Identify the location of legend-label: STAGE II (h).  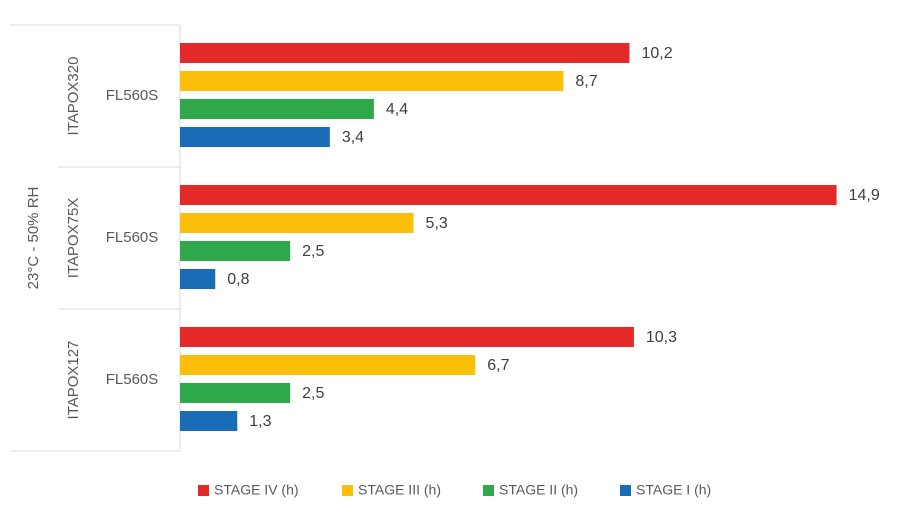
(538, 490).